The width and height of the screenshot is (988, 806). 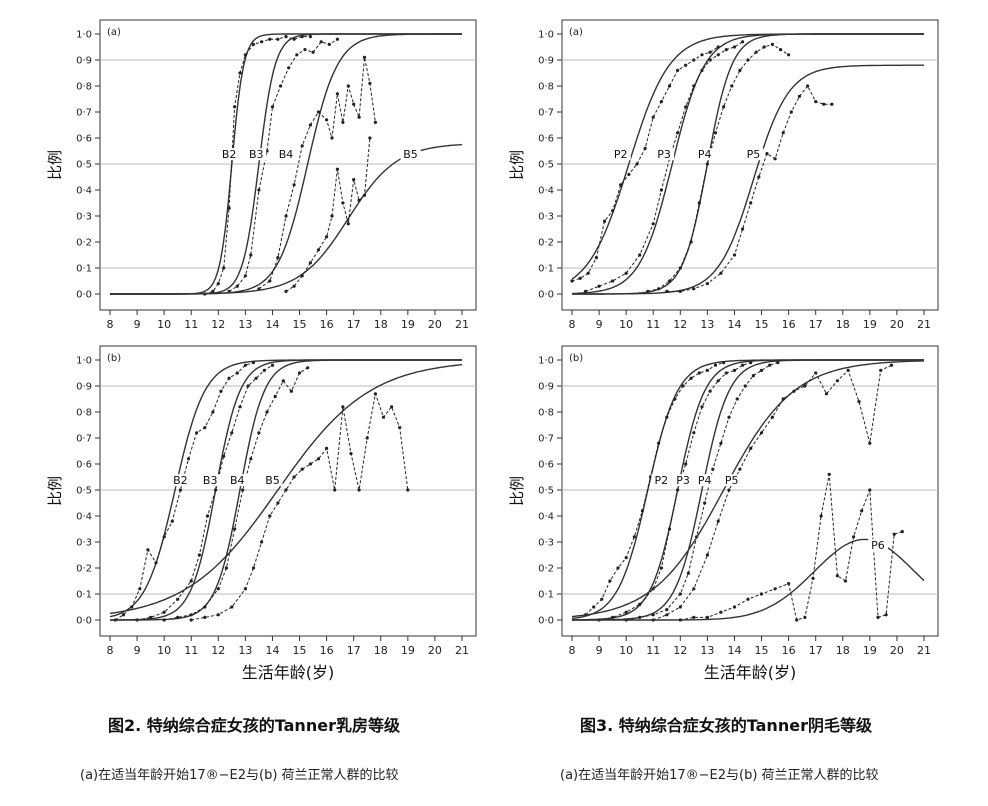 What do you see at coordinates (683, 480) in the screenshot?
I see `series-label-p3: P3` at bounding box center [683, 480].